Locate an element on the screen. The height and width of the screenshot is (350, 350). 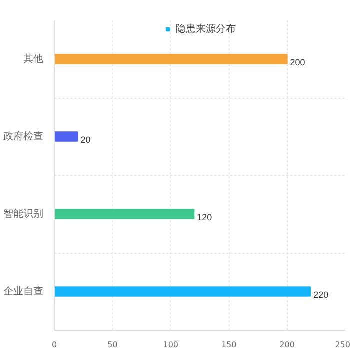
x-tick-label: 100 is located at coordinates (171, 345).